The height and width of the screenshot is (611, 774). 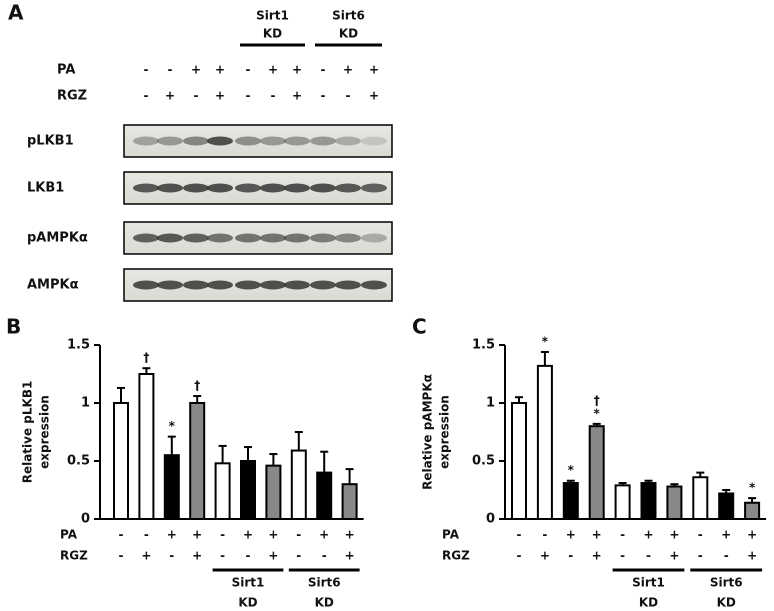 I want to click on blot-label: pLKB1, so click(x=50, y=141).